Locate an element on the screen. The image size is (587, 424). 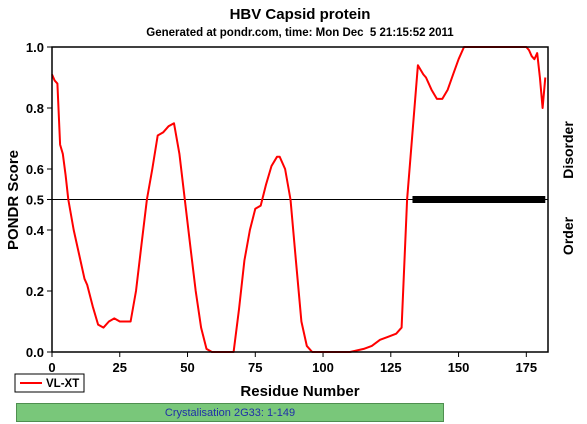
y-axis-ticks: 0.0 0.2 0.4 0.5 0.6 0.8 1.0 is located at coordinates (39, 200).